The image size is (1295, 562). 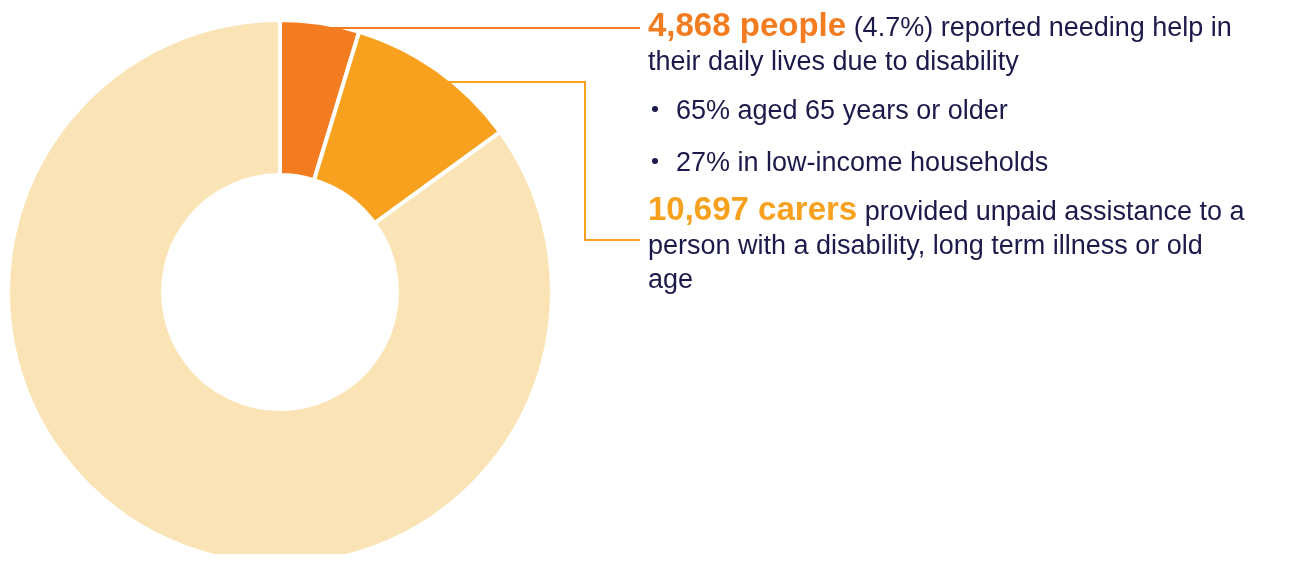 I want to click on slice-label: 10,697 carers, so click(x=753, y=208).